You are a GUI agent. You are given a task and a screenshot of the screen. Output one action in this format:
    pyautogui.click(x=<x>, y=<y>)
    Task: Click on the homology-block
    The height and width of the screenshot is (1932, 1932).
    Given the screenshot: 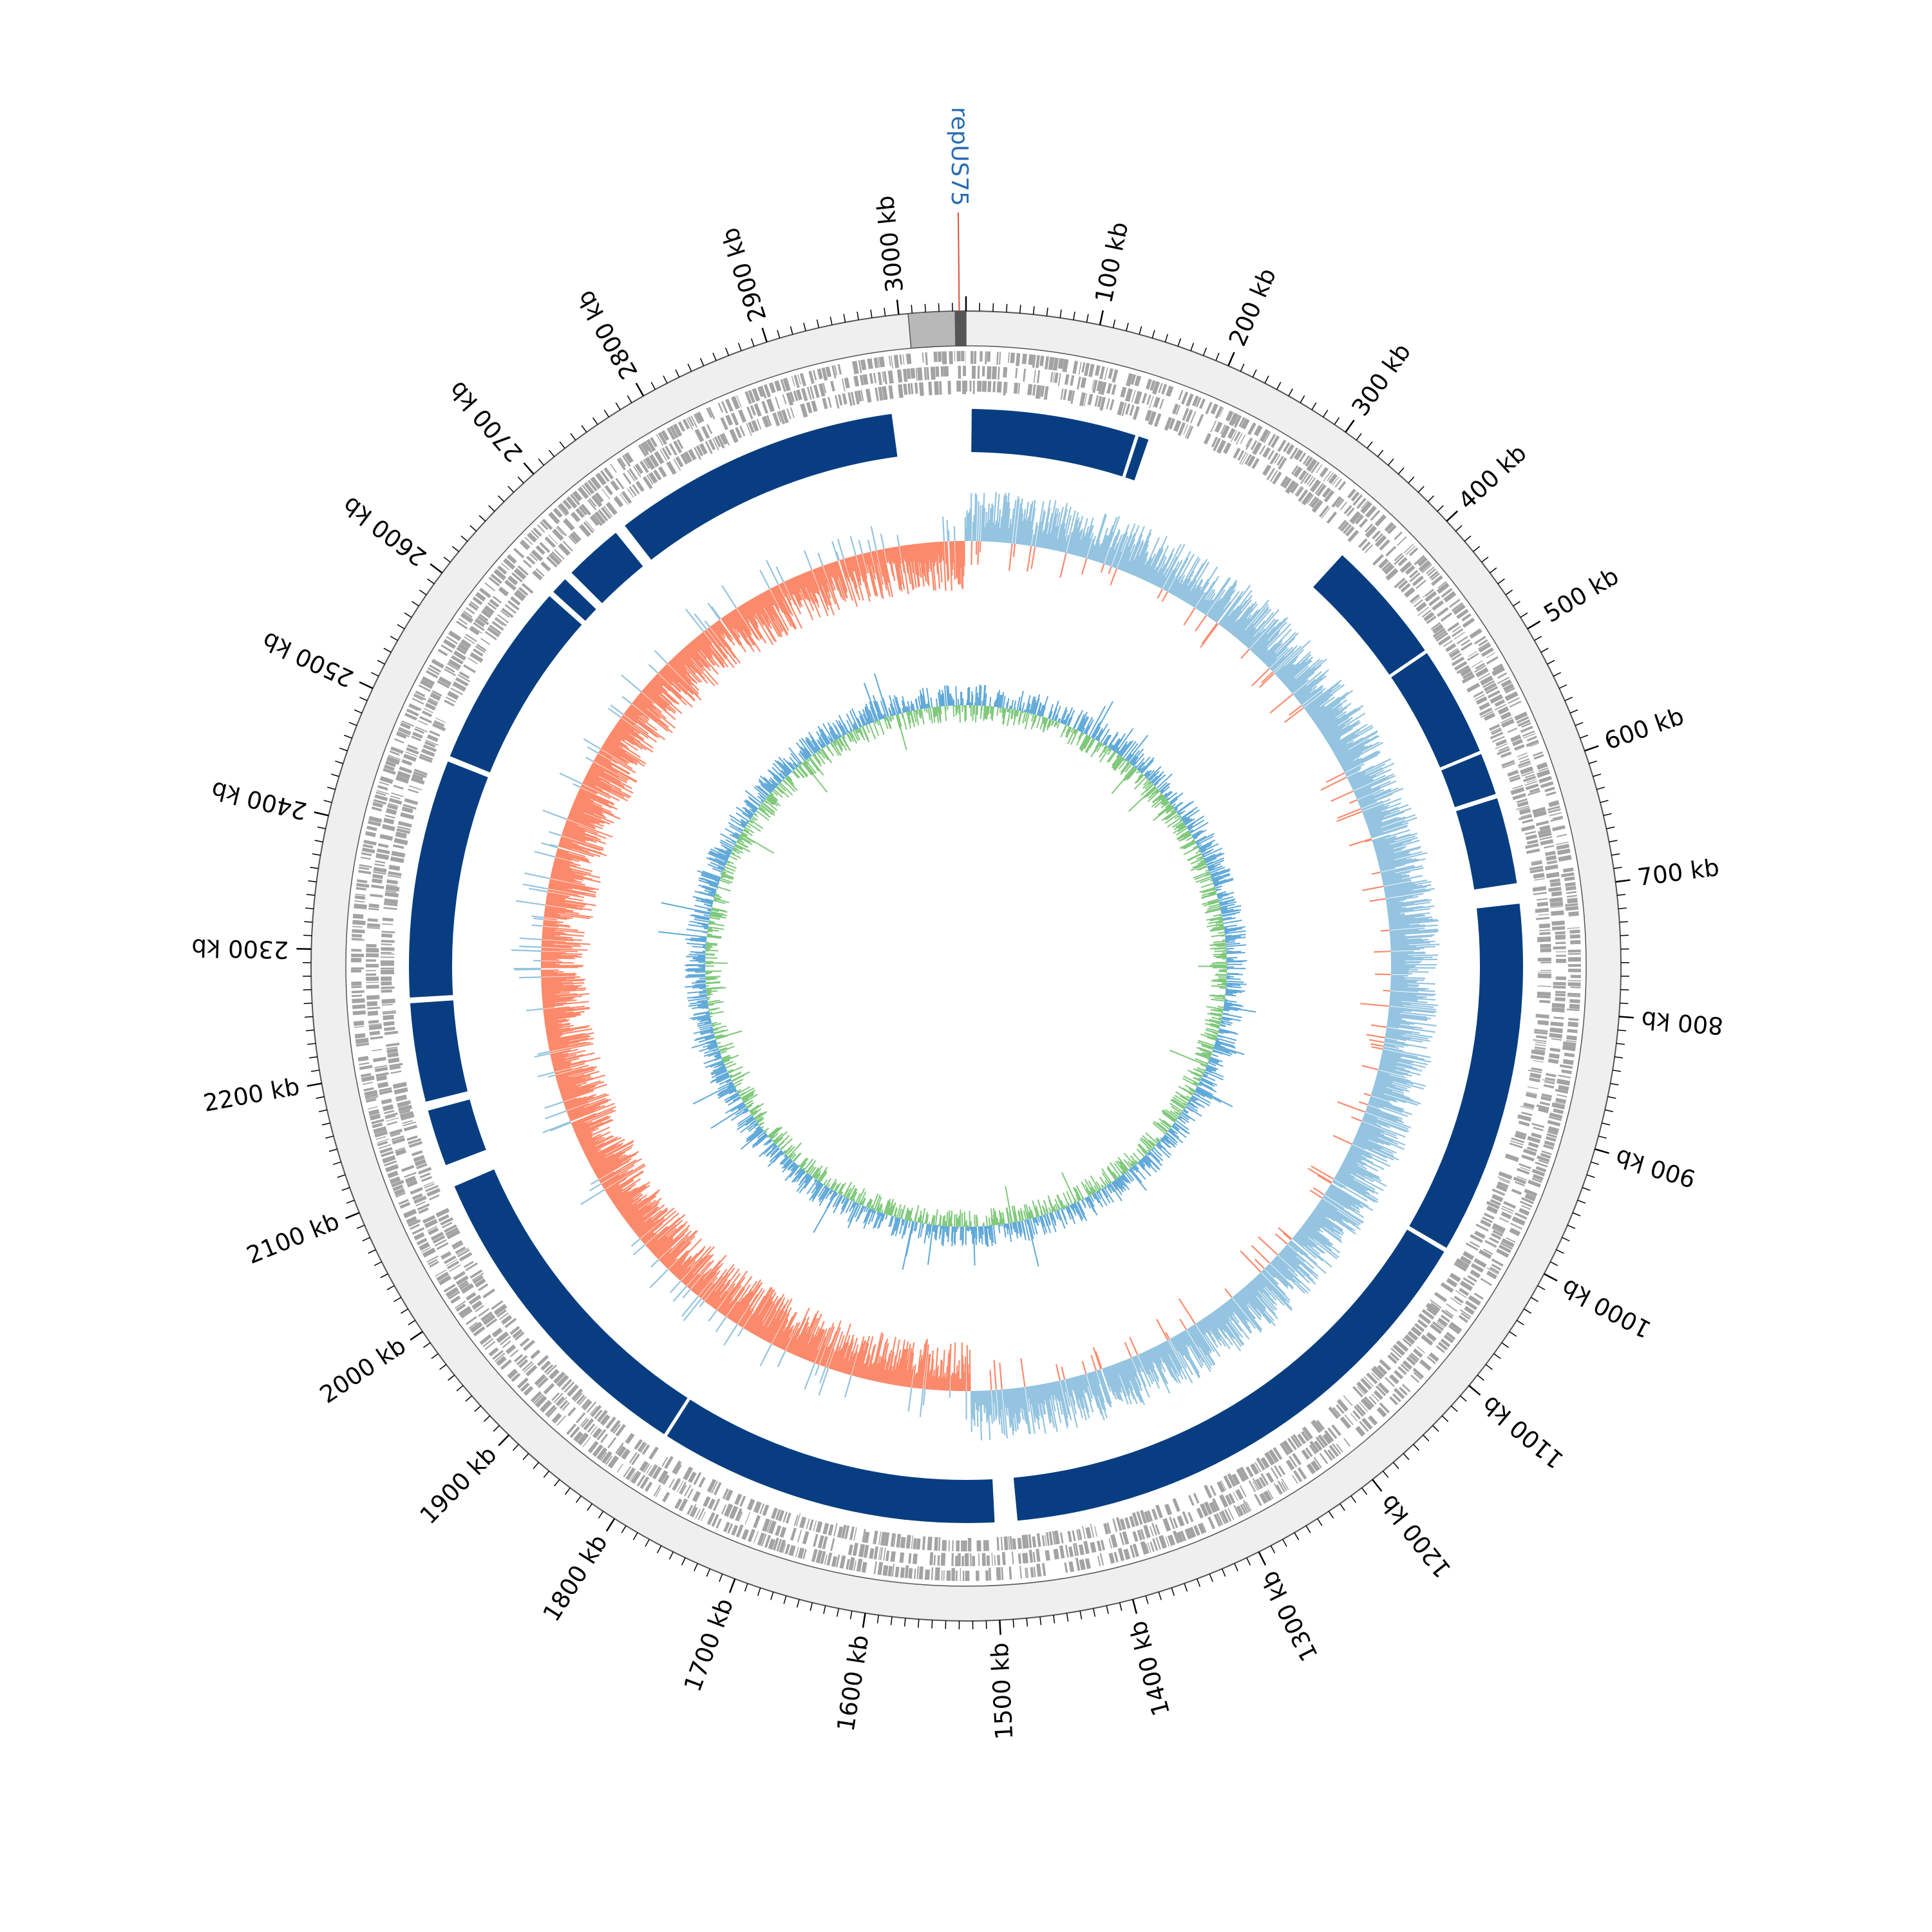 What is the action you would take?
    pyautogui.click(x=574, y=600)
    